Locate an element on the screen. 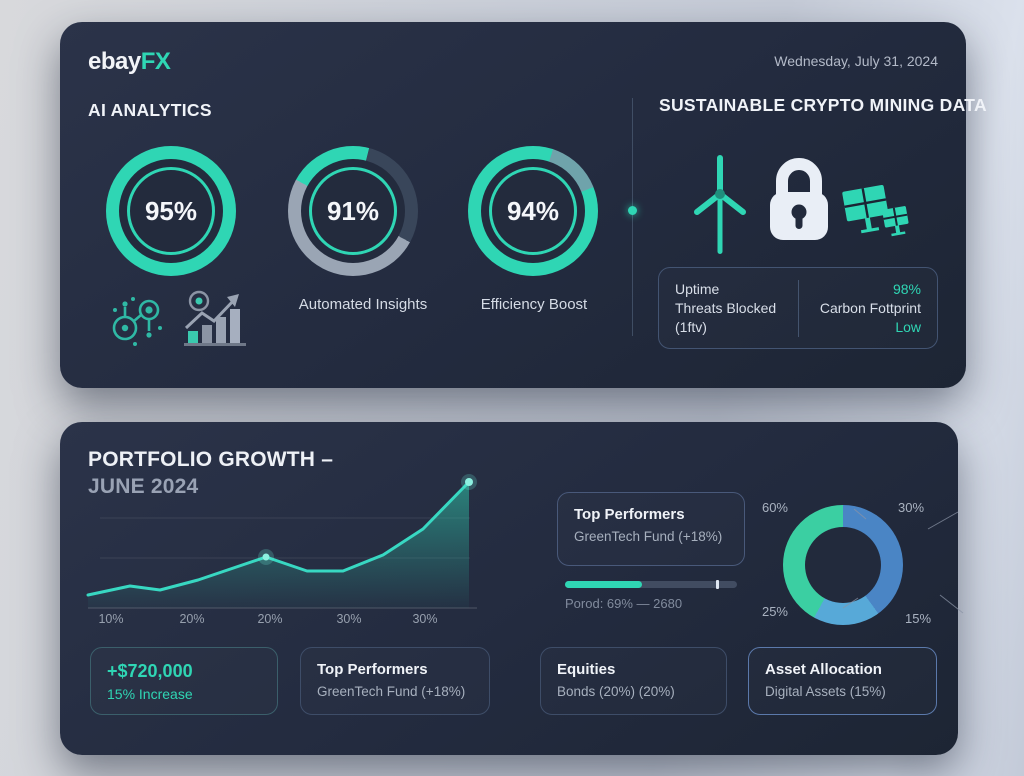  period-progress-bar is located at coordinates (651, 584).